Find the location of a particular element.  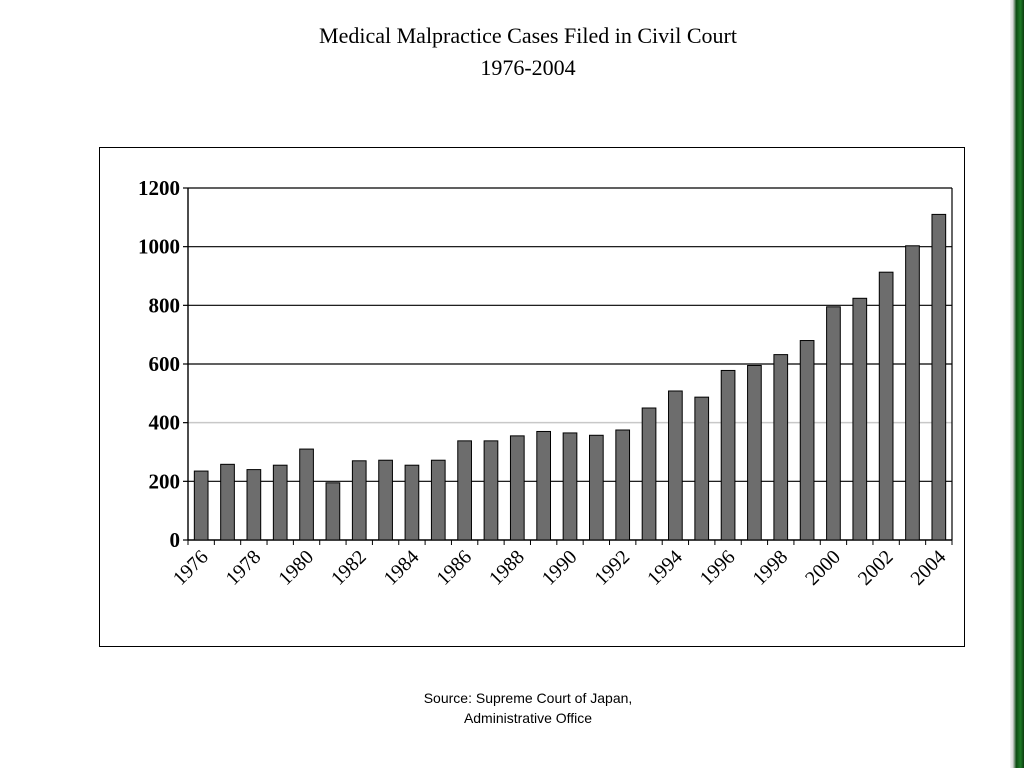

source-line-1: Source: Supreme Court of Japan, is located at coordinates (528, 698).